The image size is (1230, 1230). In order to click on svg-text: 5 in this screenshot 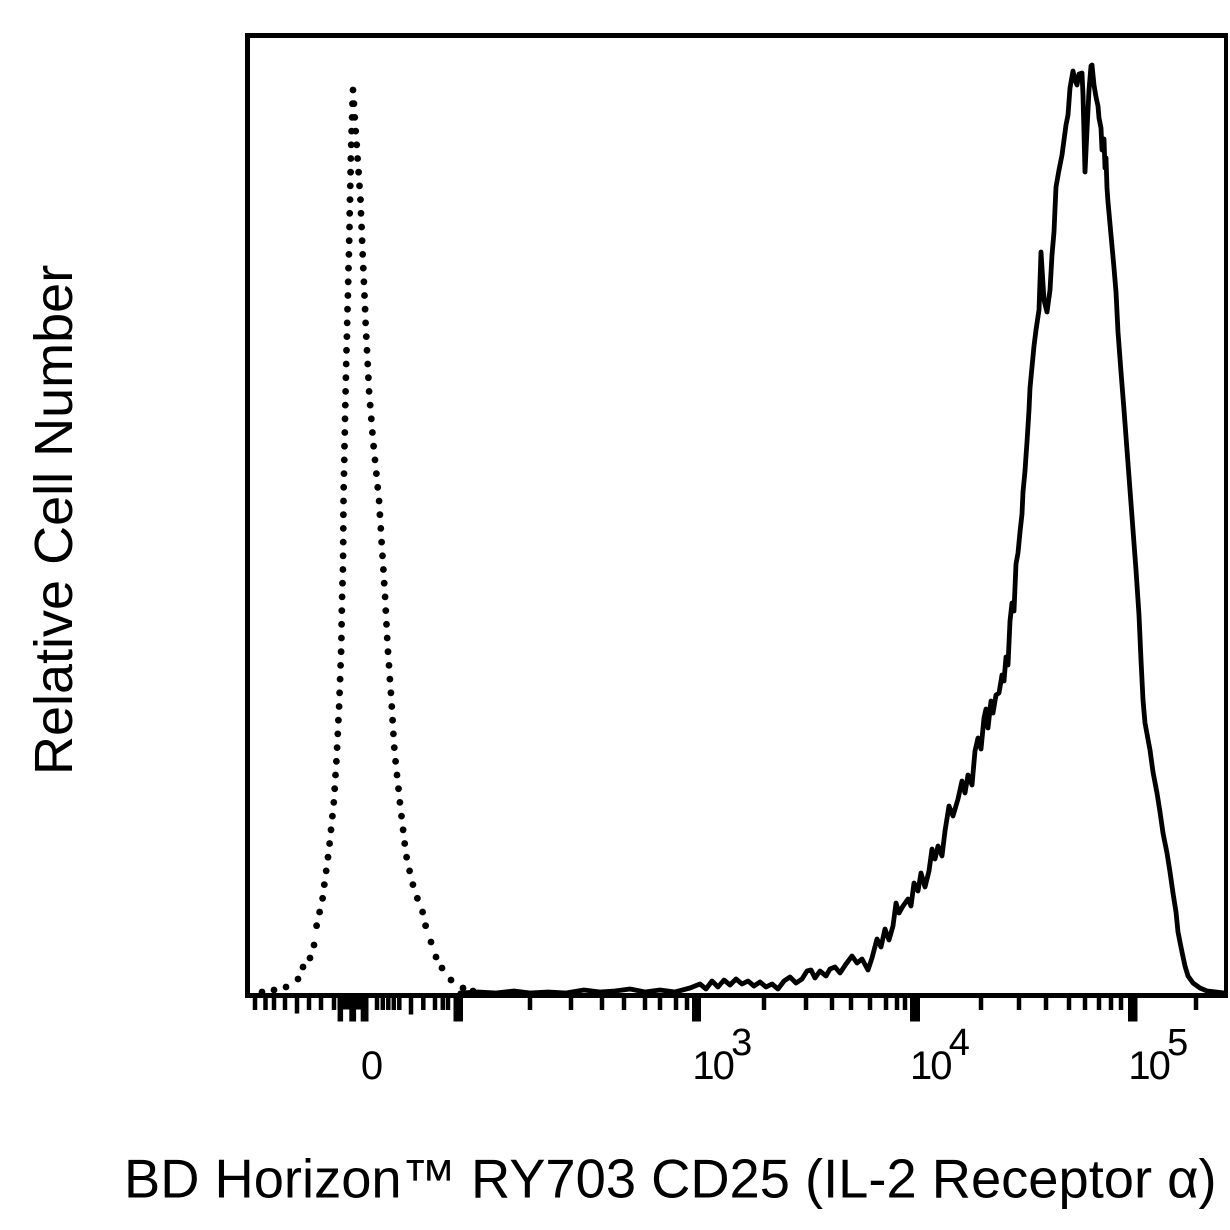, I will do `click(1177, 1043)`.